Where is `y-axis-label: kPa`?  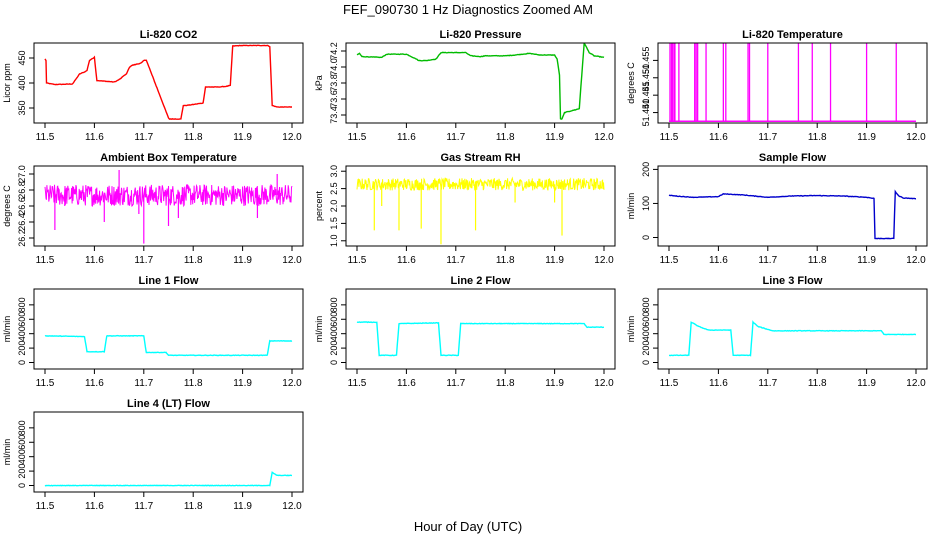
y-axis-label: kPa is located at coordinates (319, 83).